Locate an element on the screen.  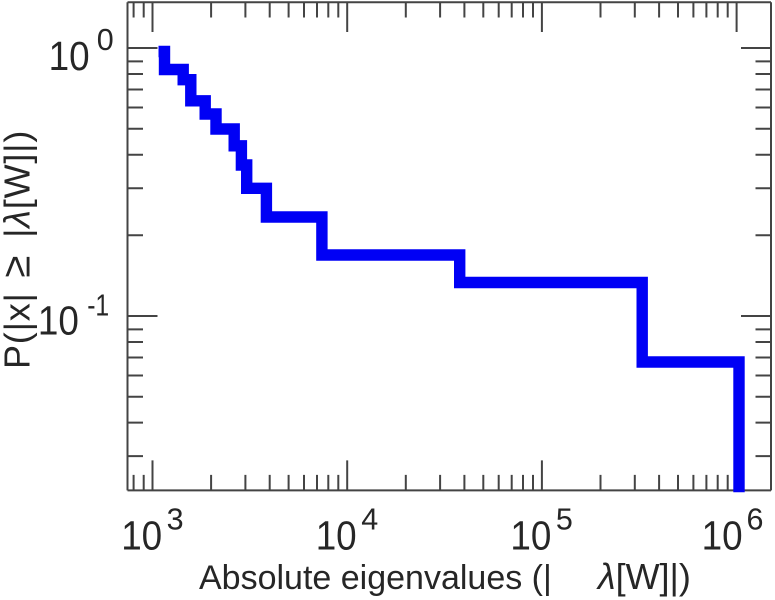
svg-text: 3 is located at coordinates (175, 520).